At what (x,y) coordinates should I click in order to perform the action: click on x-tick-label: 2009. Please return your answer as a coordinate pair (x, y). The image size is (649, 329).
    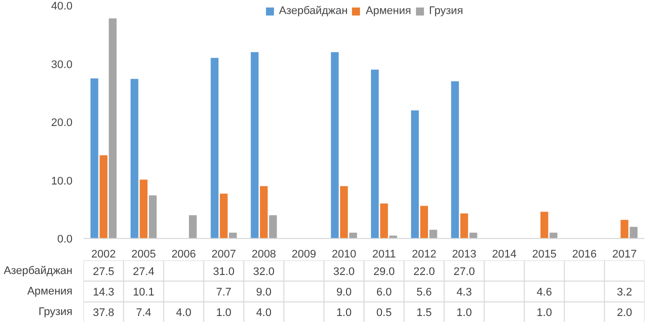
    Looking at the image, I should click on (304, 254).